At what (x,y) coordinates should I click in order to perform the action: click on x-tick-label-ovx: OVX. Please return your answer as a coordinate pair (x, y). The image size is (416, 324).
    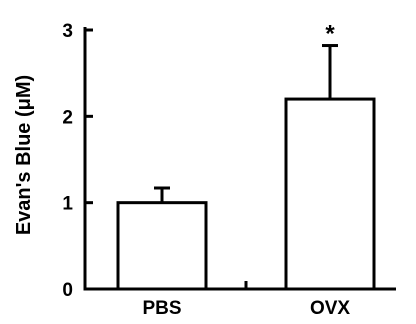
    Looking at the image, I should click on (330, 308).